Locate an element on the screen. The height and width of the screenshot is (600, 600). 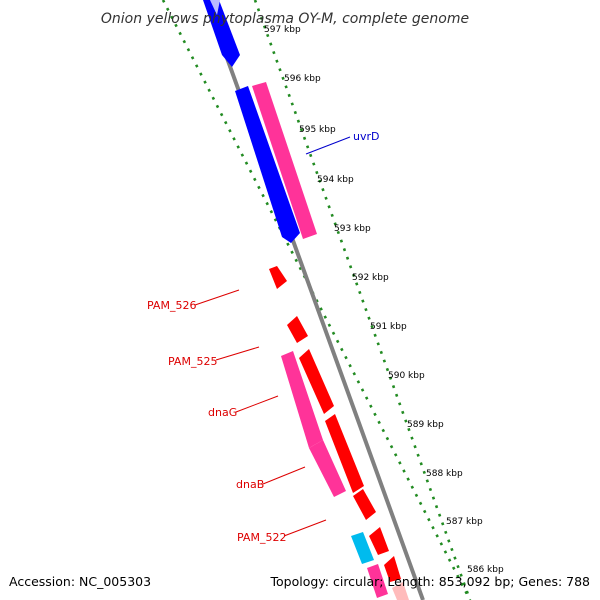
uvrD-connector is located at coordinates (328, 145).